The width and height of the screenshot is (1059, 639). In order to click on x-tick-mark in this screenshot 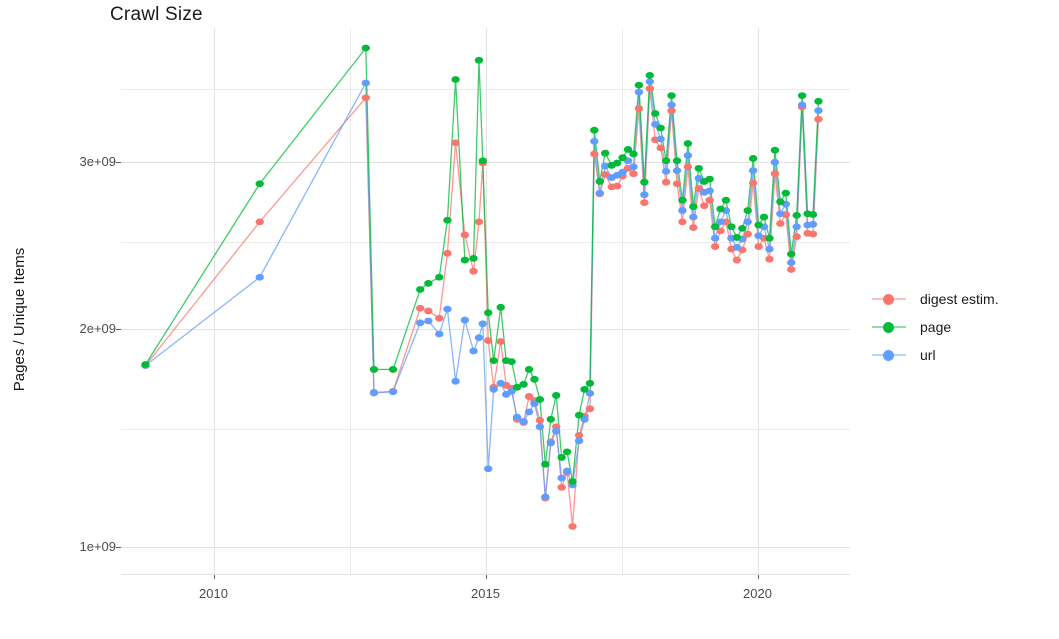, I will do `click(214, 576)`.